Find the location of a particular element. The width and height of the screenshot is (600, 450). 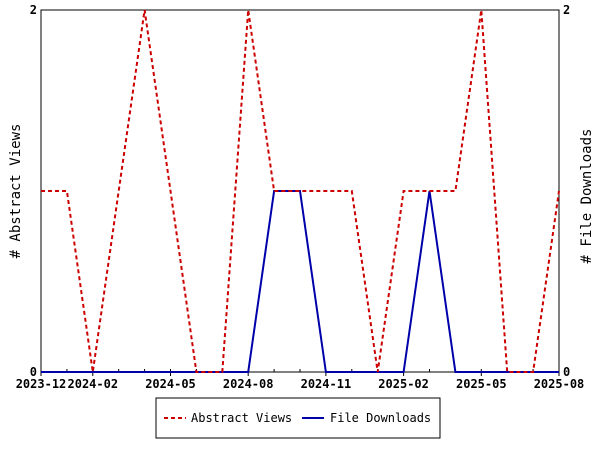

legend-label-file-downloads: File Downloads is located at coordinates (380, 418).